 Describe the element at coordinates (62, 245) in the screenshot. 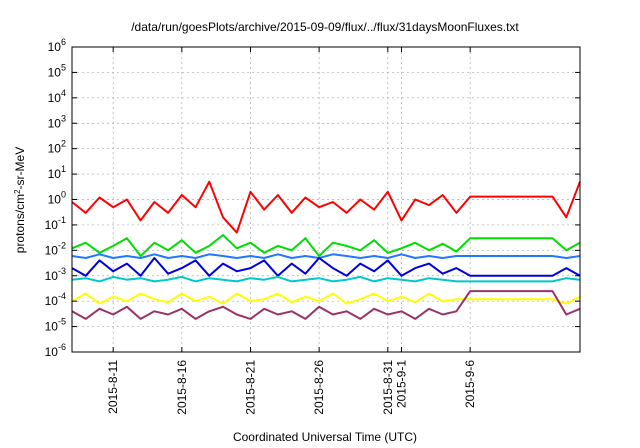

I see `y-tick-exp: -2` at that location.